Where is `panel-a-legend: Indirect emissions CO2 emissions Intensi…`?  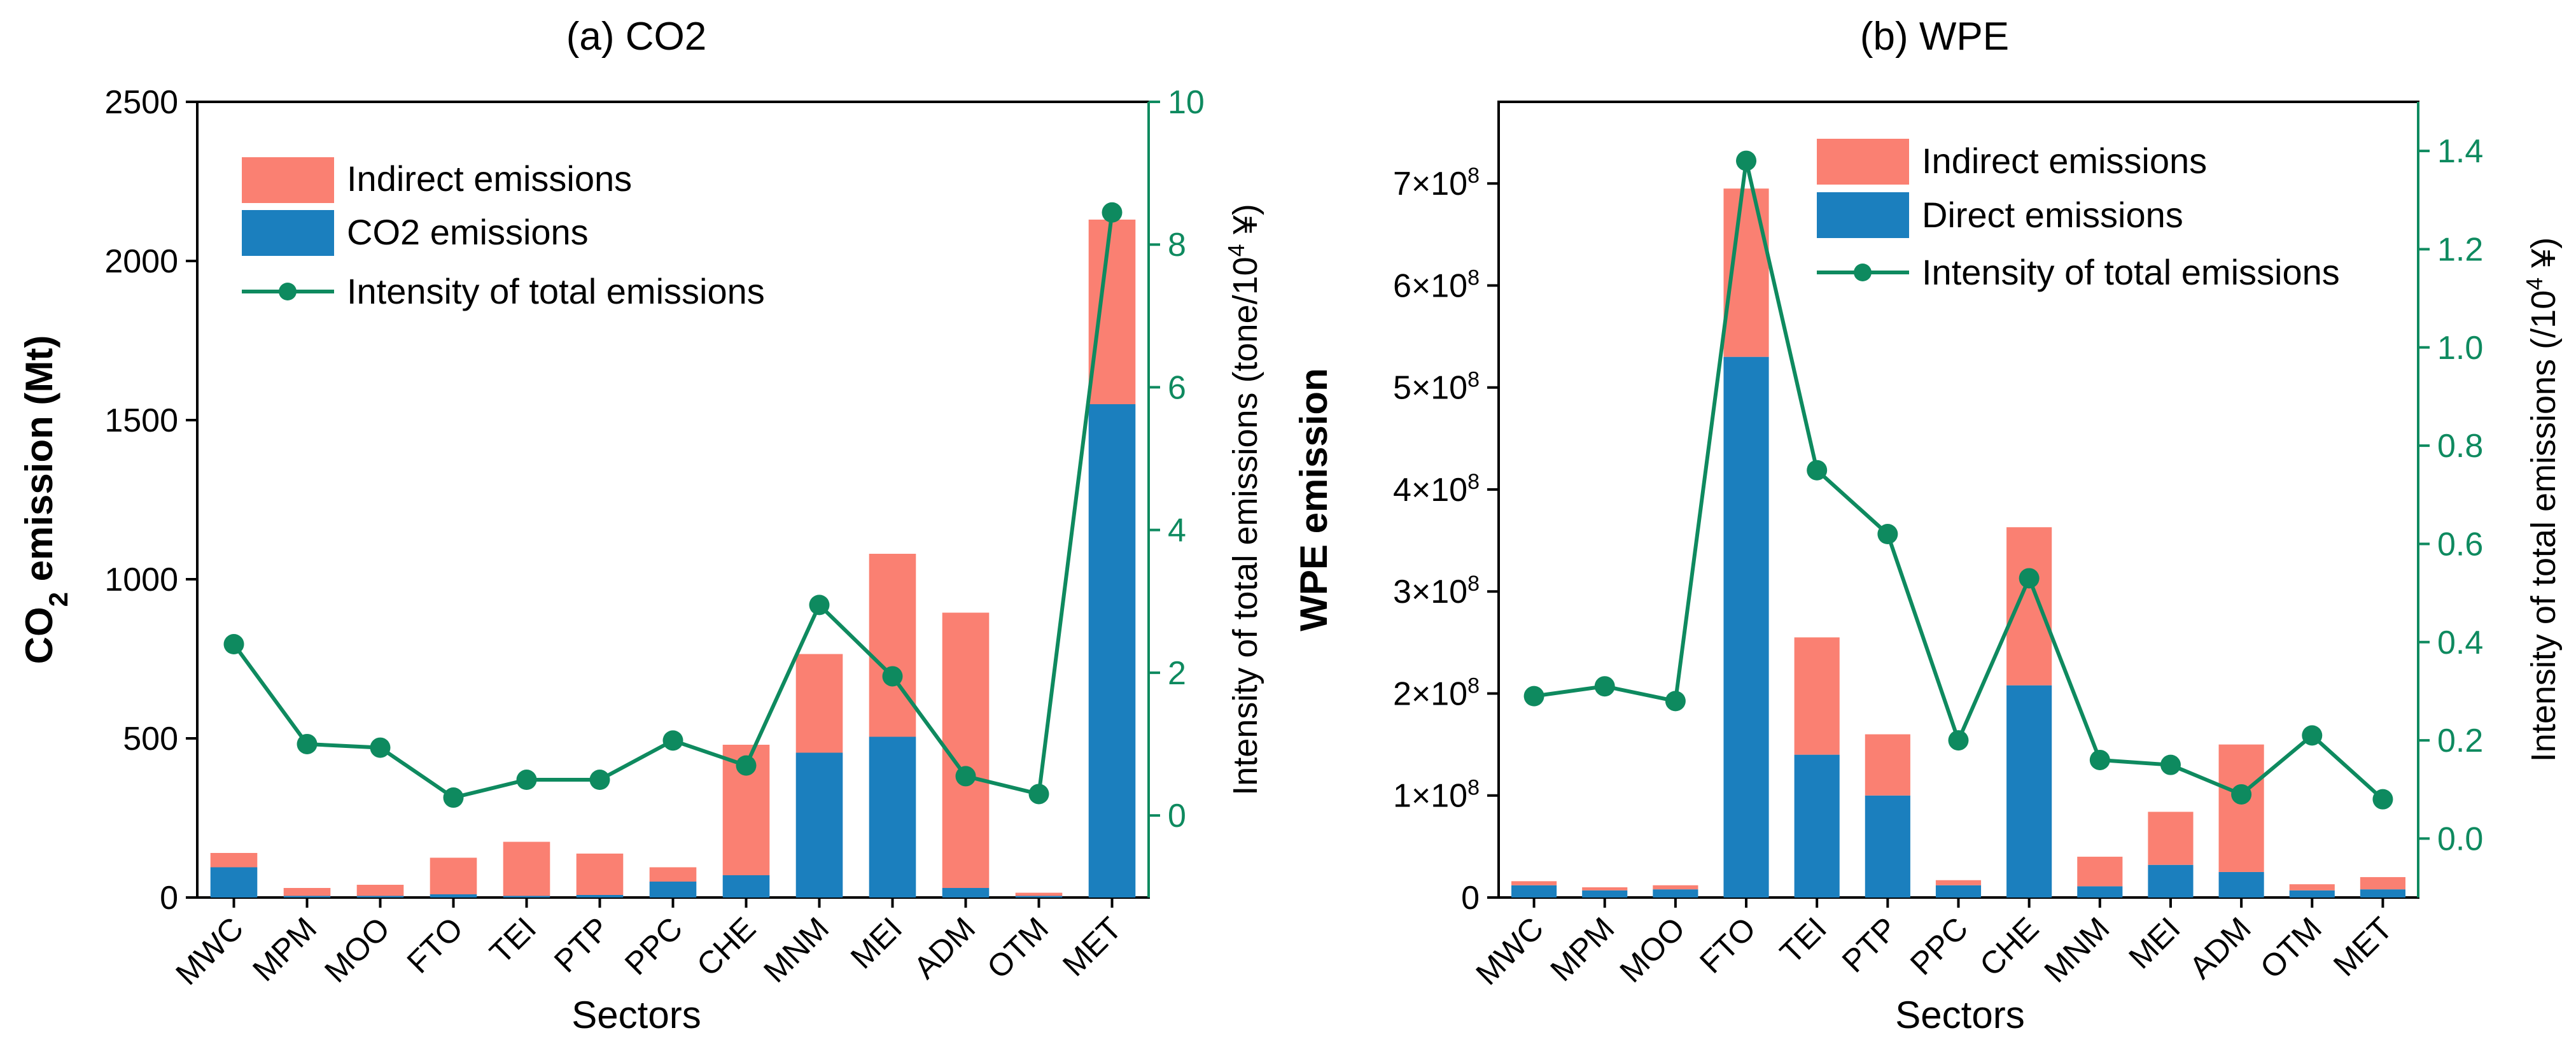 panel-a-legend: Indirect emissions CO2 emissions Intensi… is located at coordinates (503, 234).